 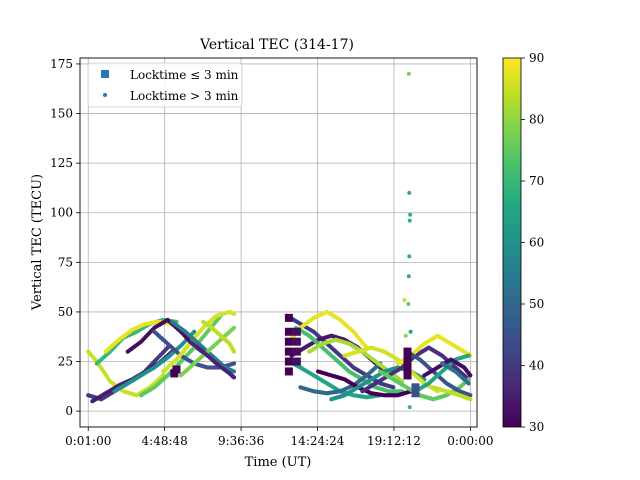 I want to click on legend-box, so click(x=165, y=85).